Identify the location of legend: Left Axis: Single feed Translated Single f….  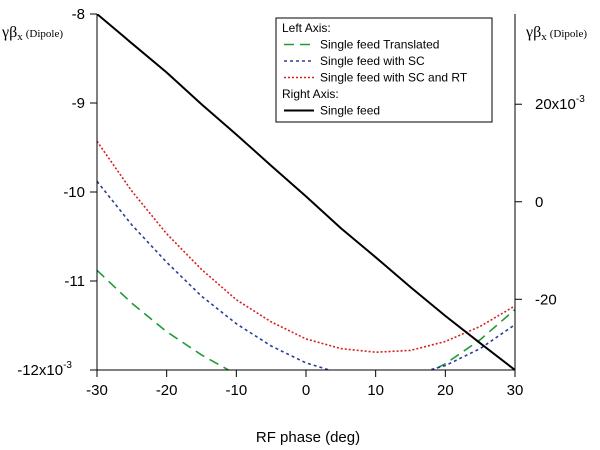
(384, 70).